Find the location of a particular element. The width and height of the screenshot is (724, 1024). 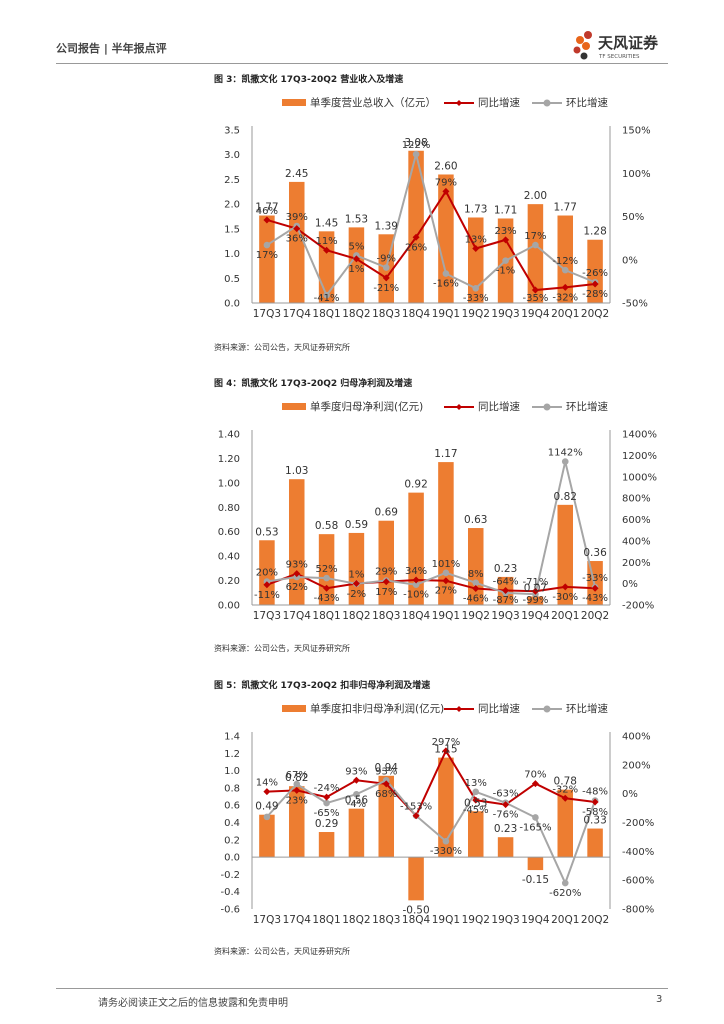

bar-value-label: -0.15 is located at coordinates (535, 880).